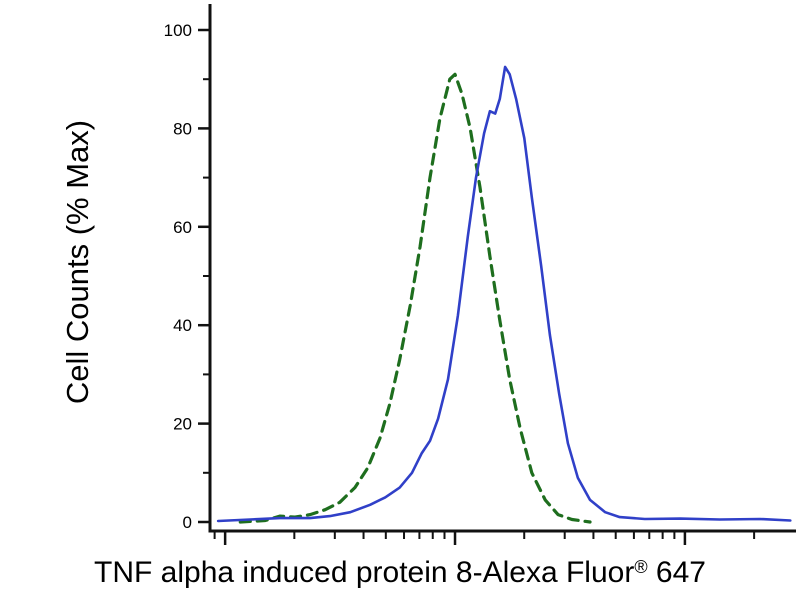 The image size is (800, 600). Describe the element at coordinates (182, 128) in the screenshot. I see `y-tick-label: 80` at that location.